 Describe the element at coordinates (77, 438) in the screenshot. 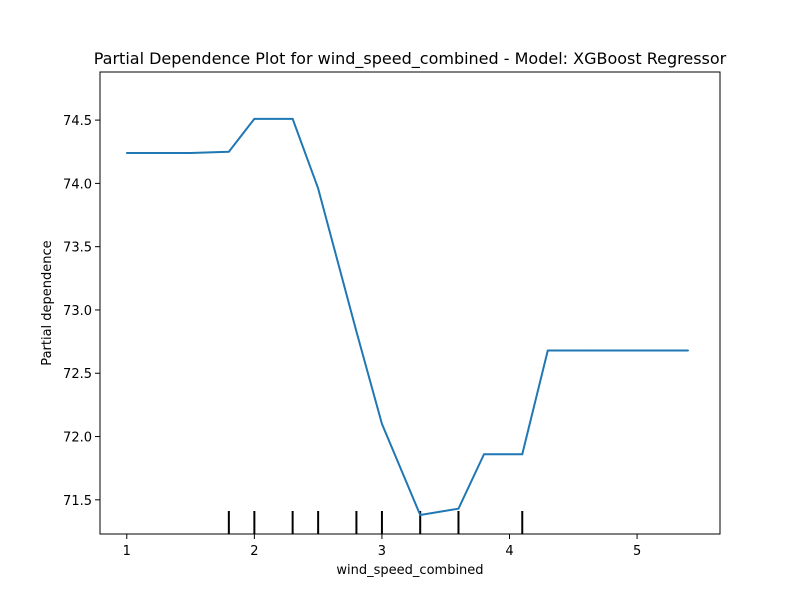

I see `y-tick-label: 72.0` at that location.